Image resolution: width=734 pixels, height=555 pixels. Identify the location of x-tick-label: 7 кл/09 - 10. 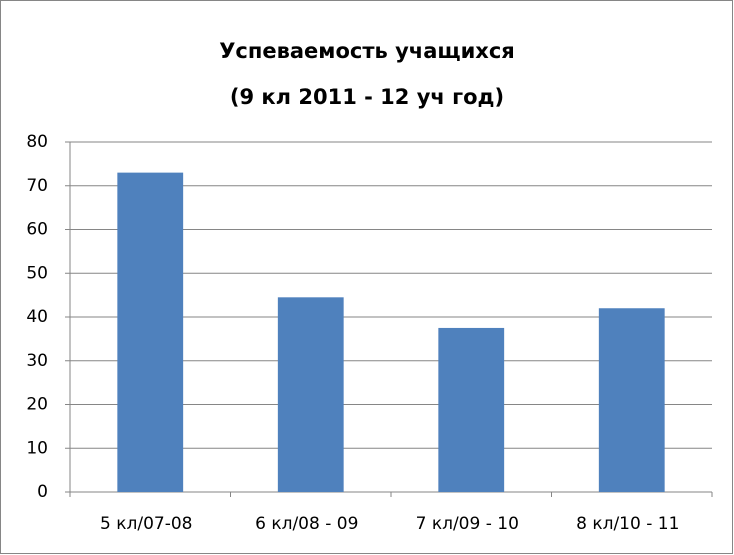
(467, 524).